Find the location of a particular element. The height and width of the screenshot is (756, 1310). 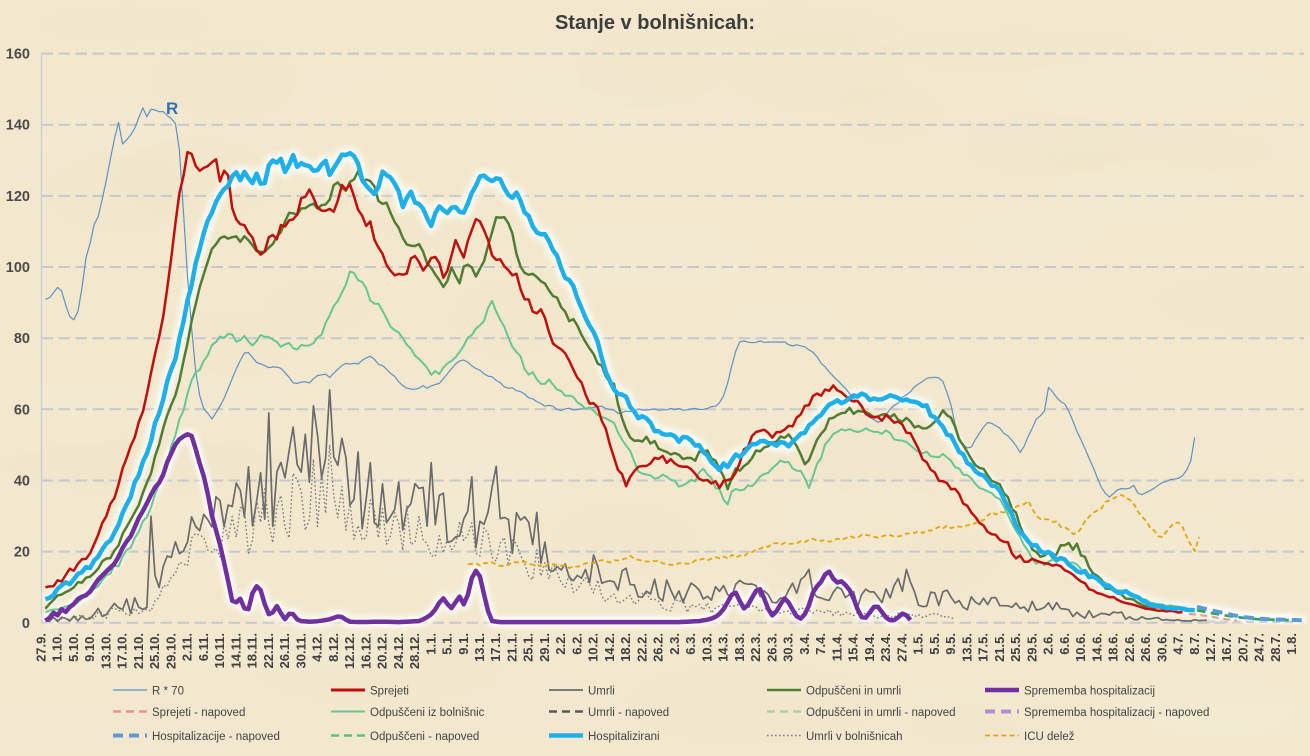

svg-text: 14.6. is located at coordinates (1096, 647).